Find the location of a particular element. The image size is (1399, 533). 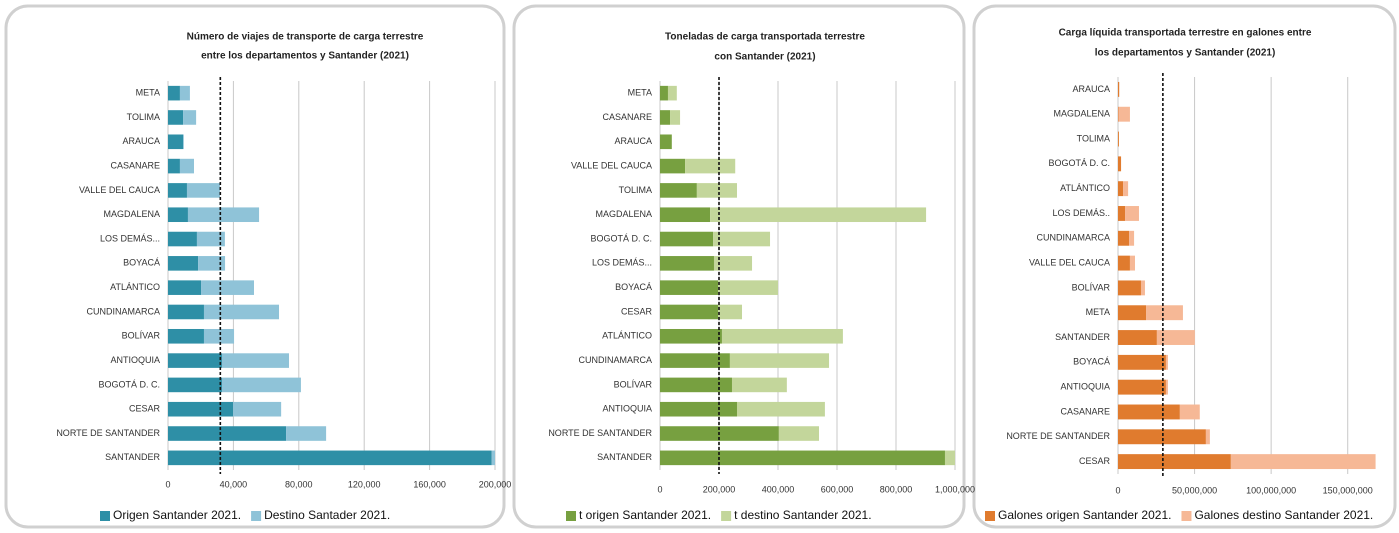

y-tick-label: CASANARE is located at coordinates (1085, 411).